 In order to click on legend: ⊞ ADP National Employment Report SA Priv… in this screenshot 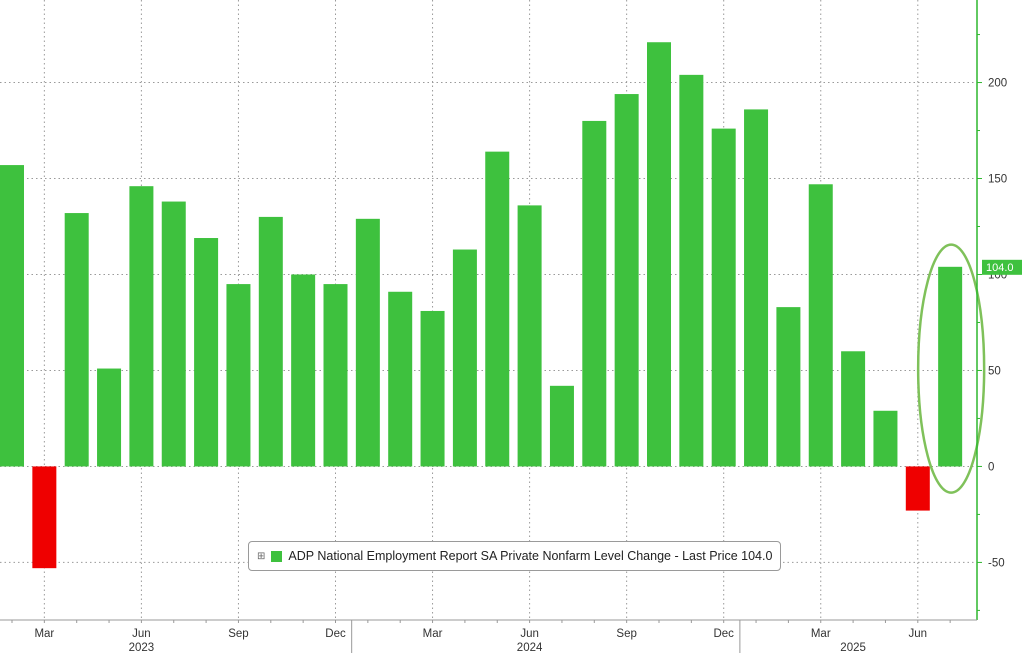, I will do `click(515, 556)`.